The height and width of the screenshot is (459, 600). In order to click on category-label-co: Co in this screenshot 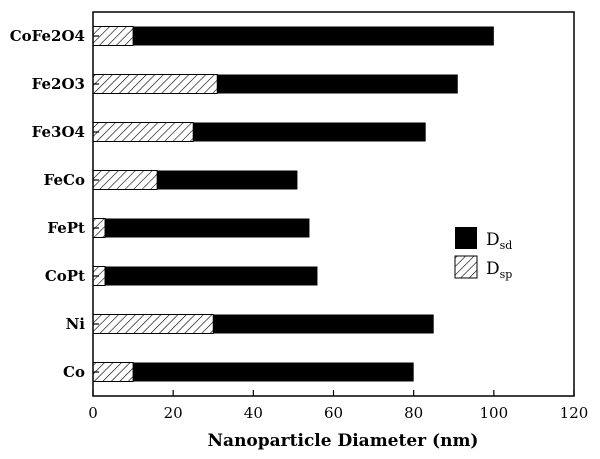, I will do `click(74, 372)`.